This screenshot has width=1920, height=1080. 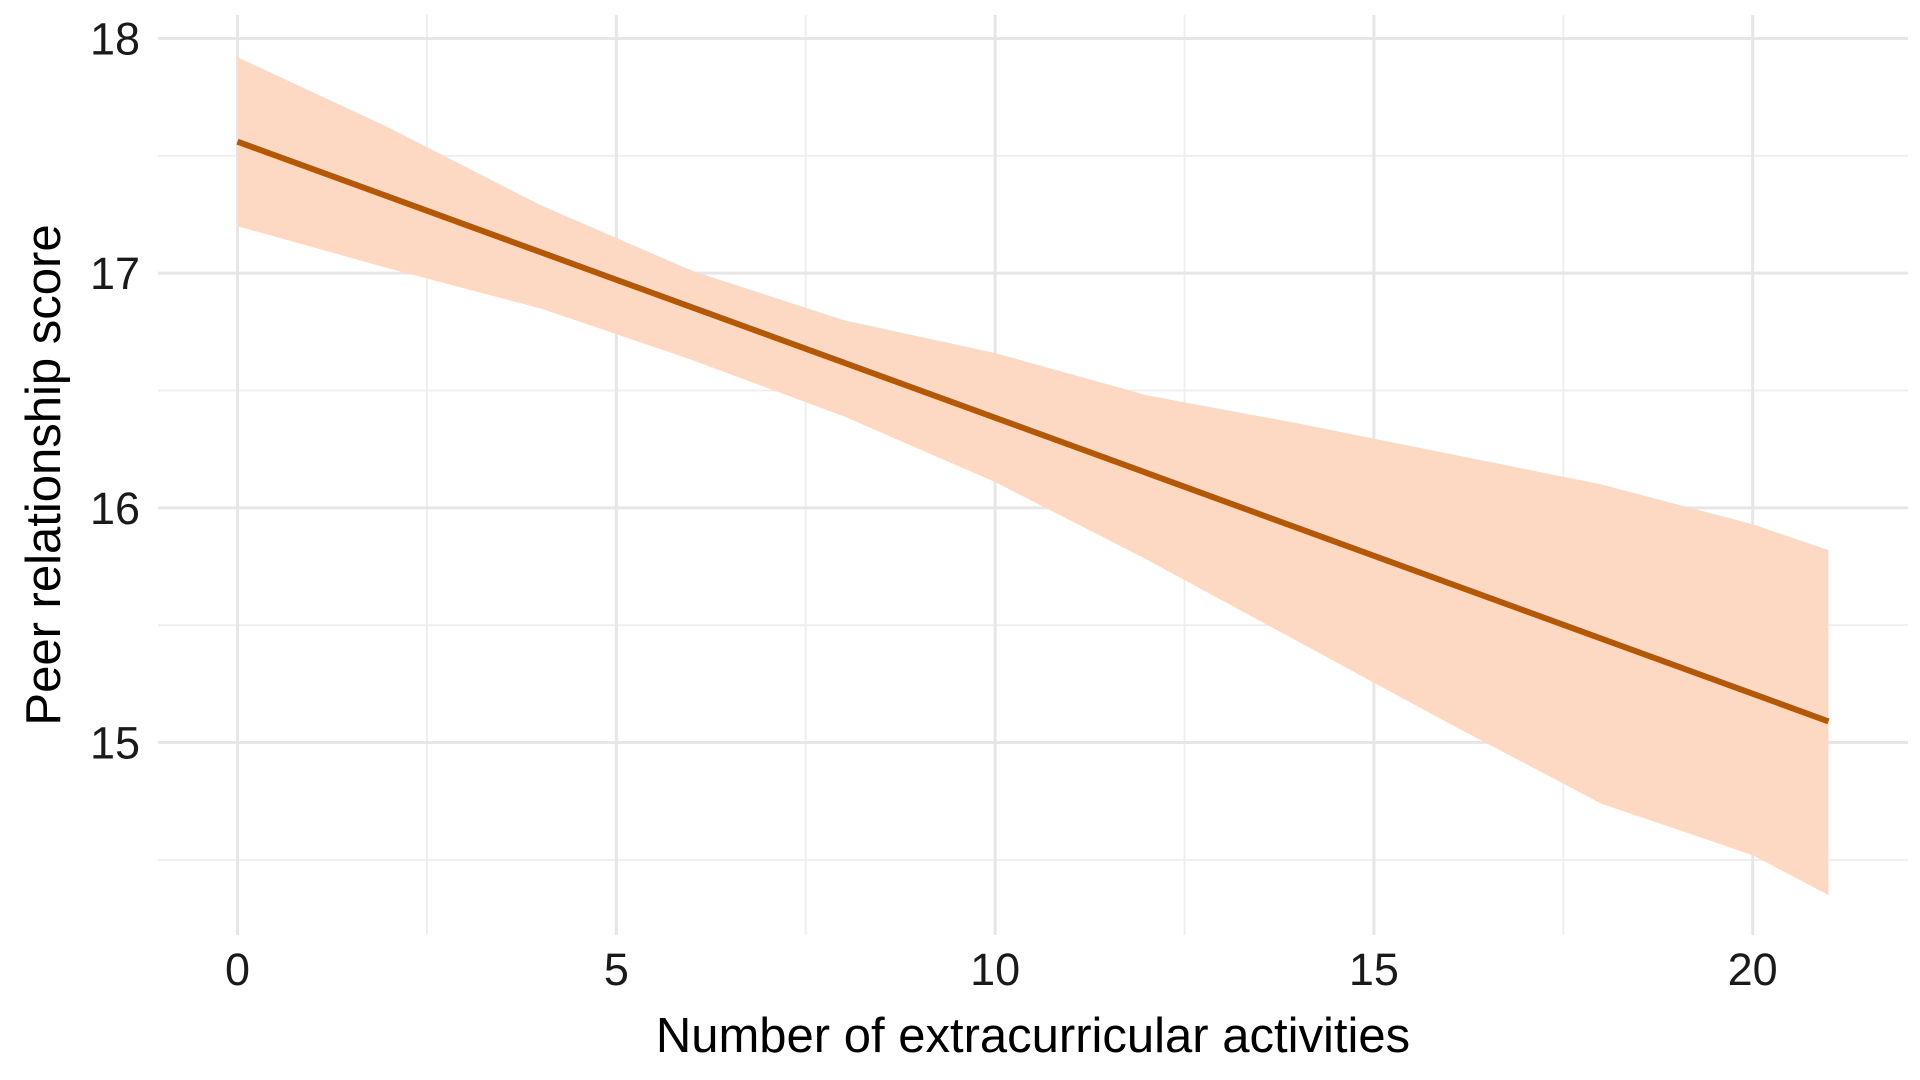 I want to click on x-tick-label: 20, so click(x=1753, y=969).